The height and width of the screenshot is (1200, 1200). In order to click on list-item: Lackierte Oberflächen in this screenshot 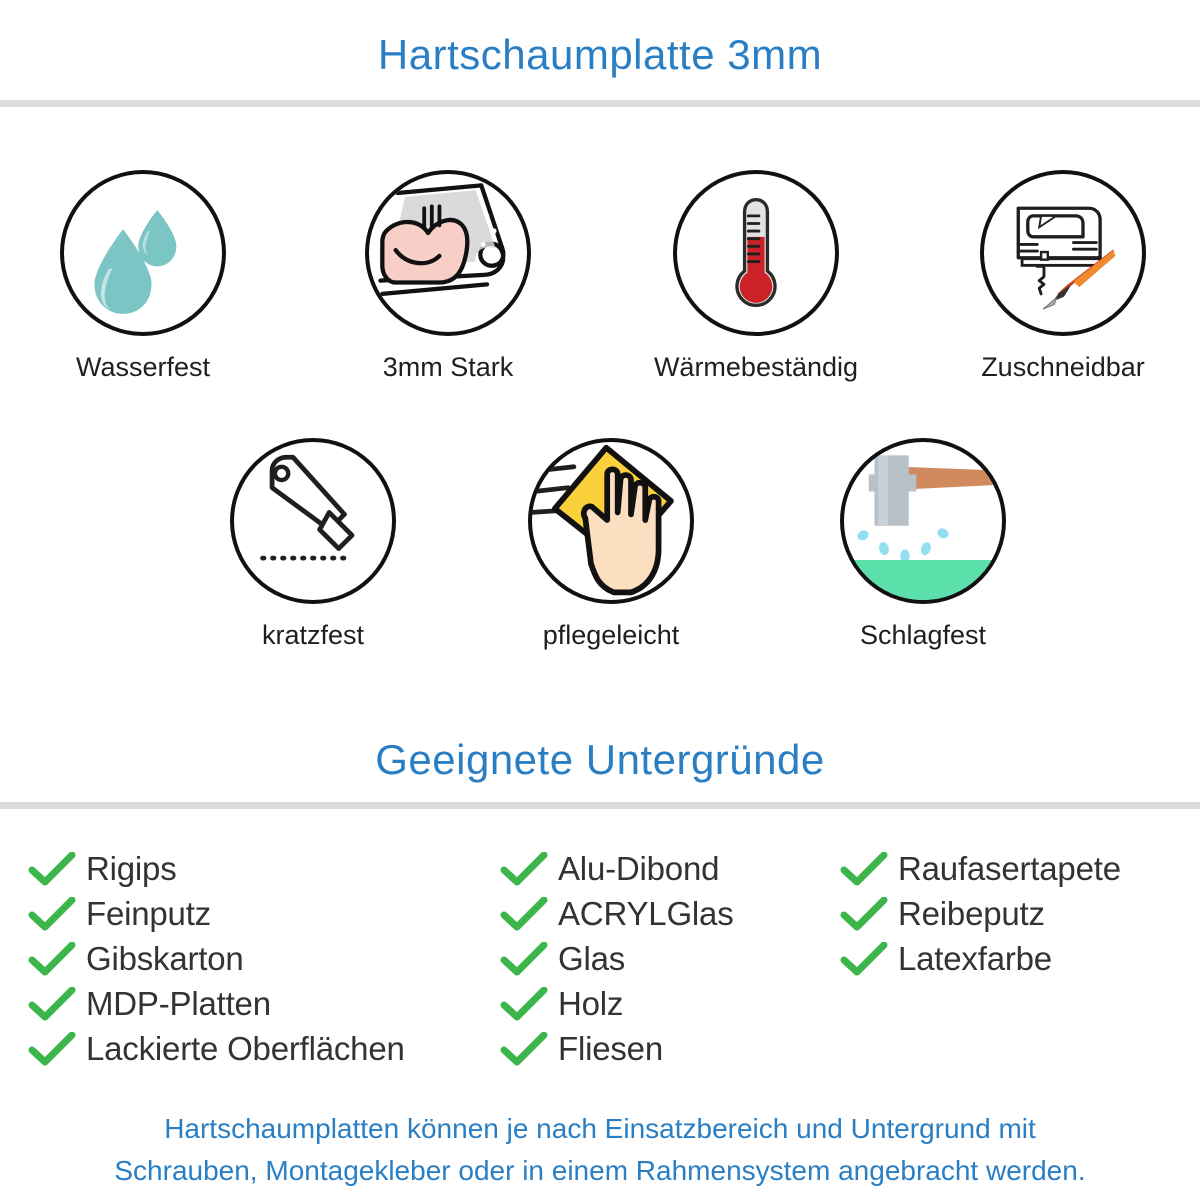, I will do `click(216, 1049)`.